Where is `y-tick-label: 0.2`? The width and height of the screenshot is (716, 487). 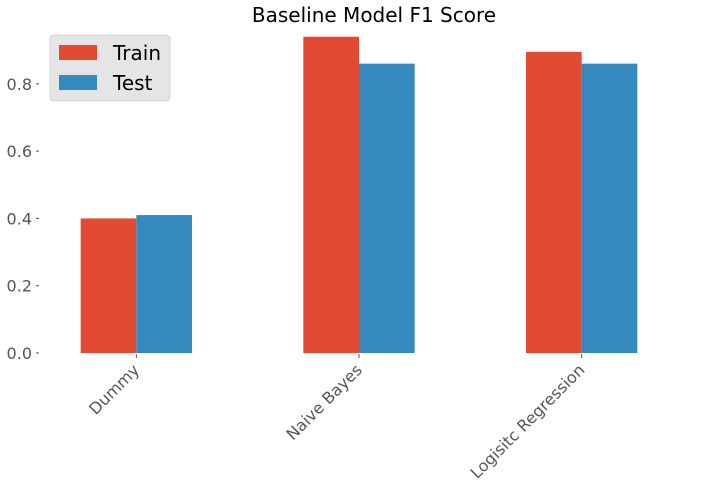
y-tick-label: 0.2 is located at coordinates (19, 286).